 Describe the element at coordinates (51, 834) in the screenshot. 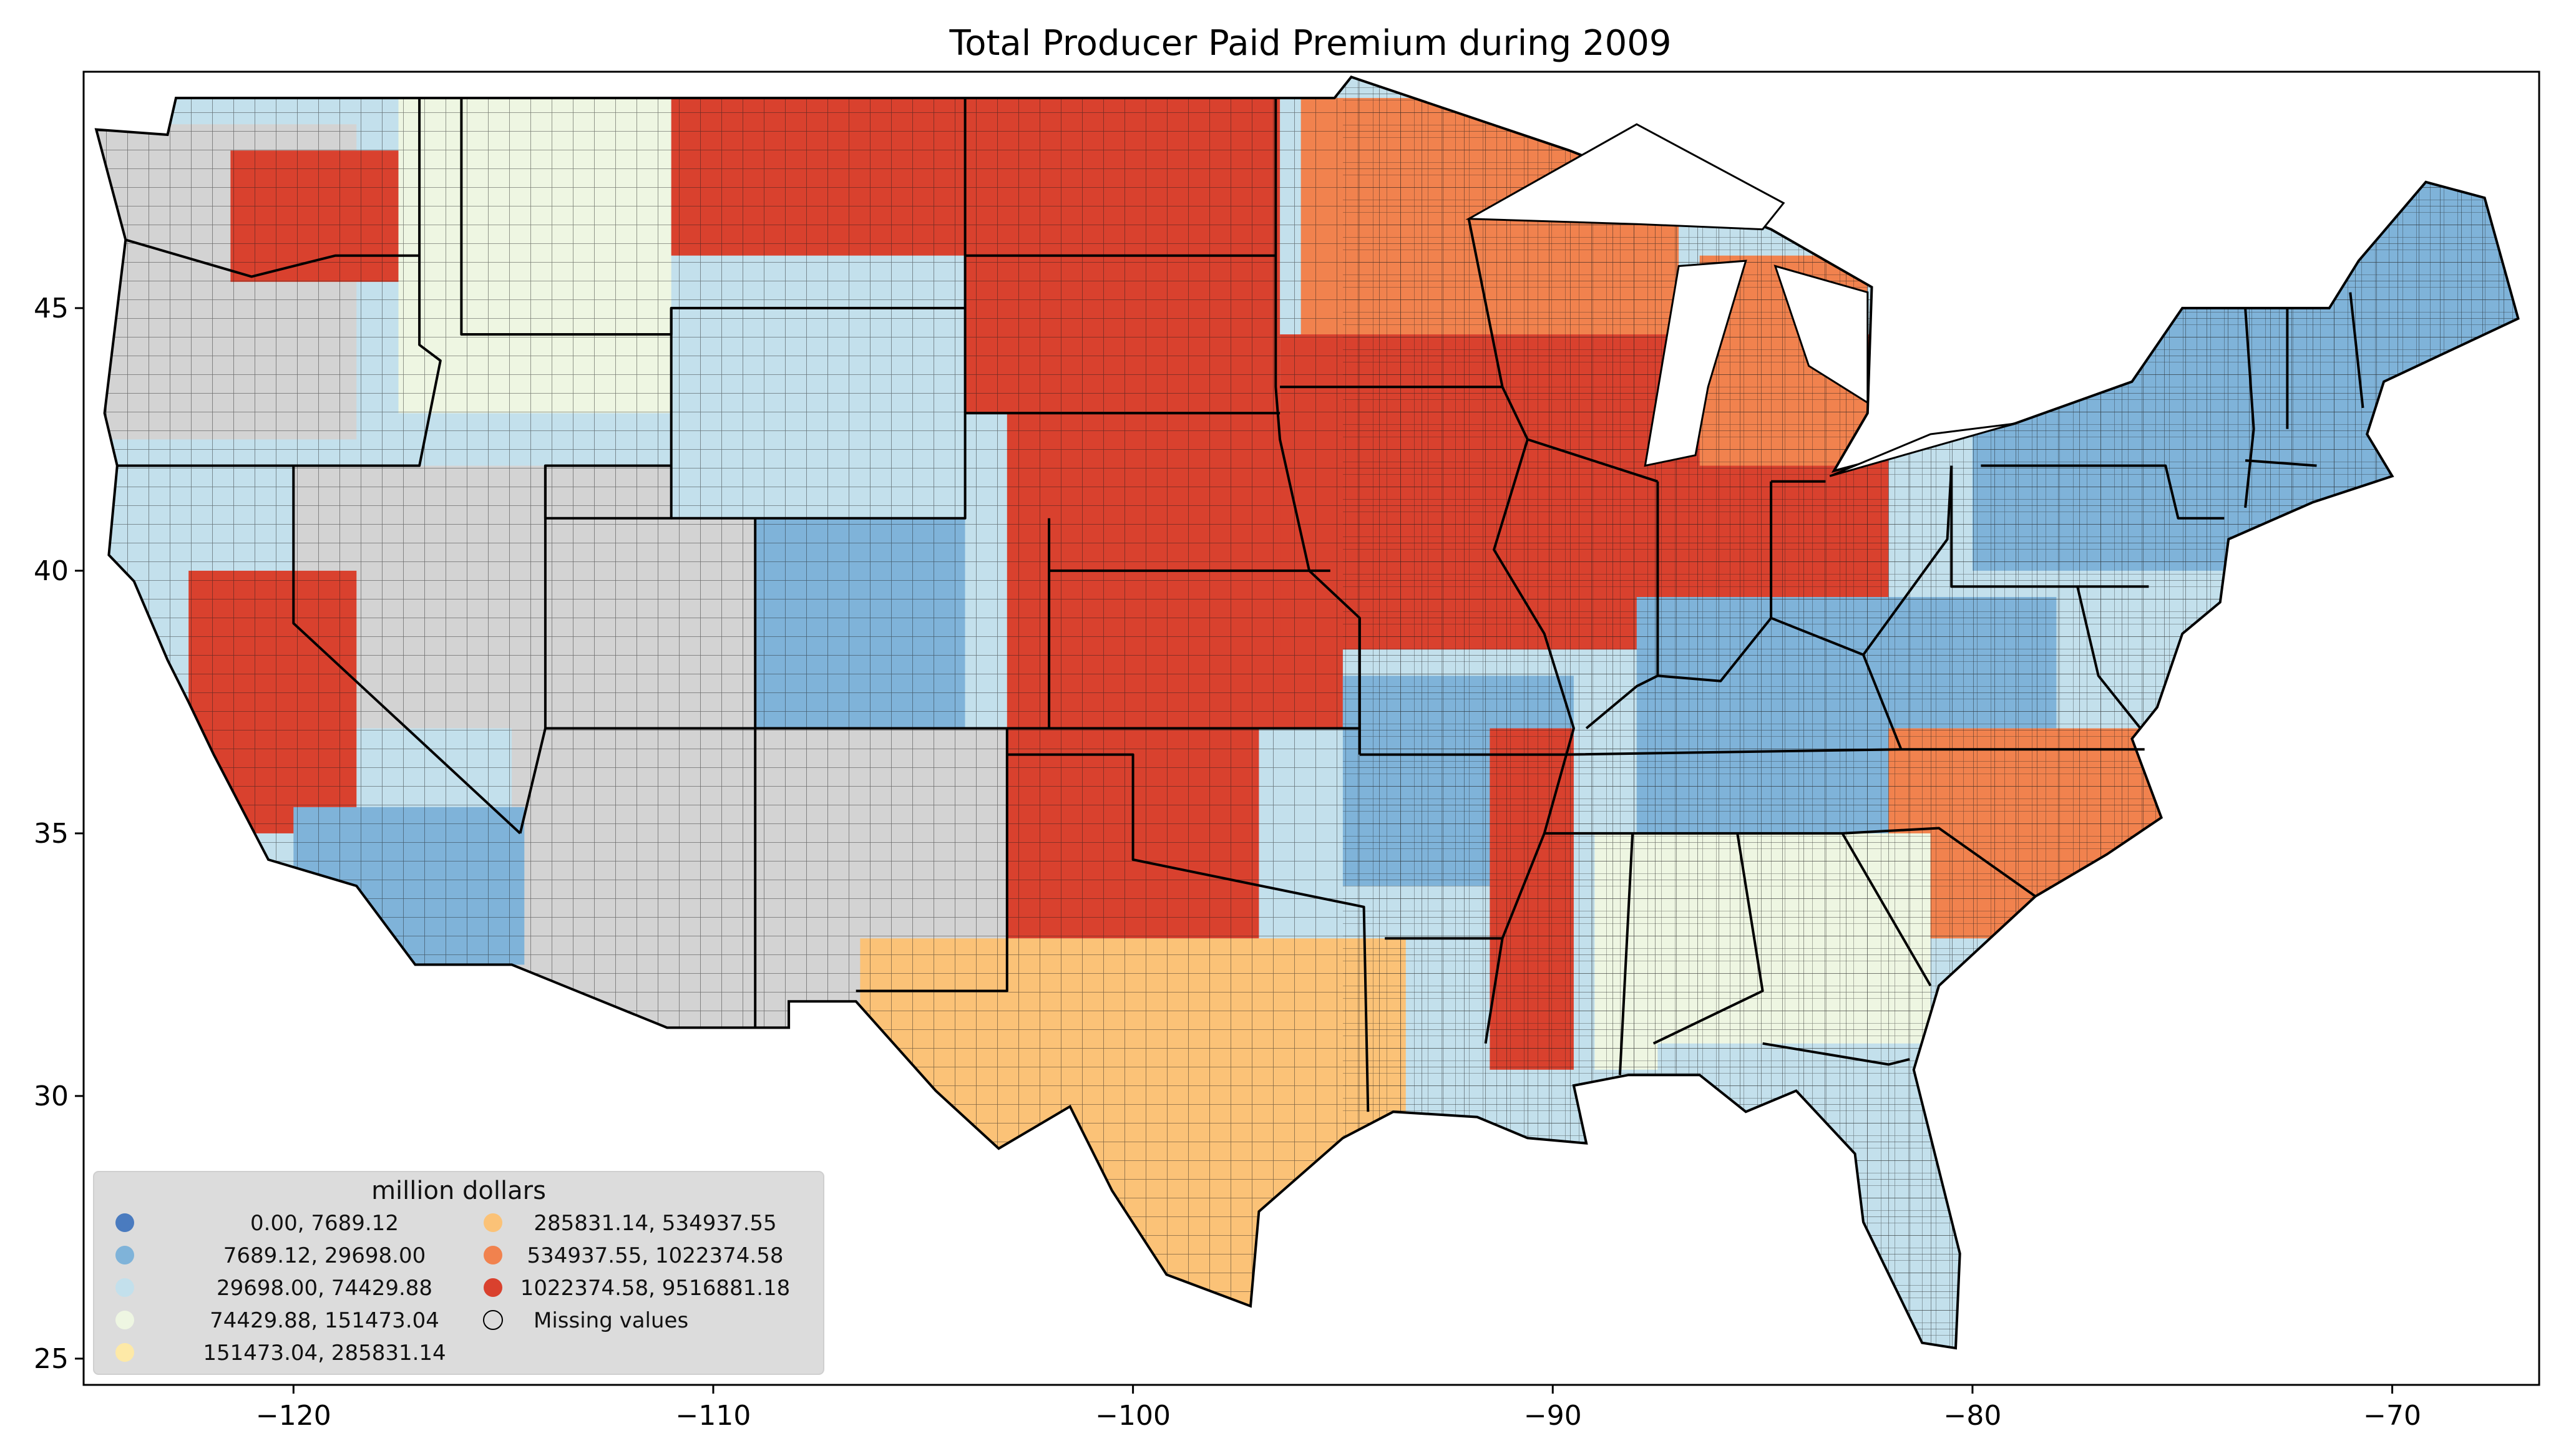

I see `y-tick-label: 35` at that location.